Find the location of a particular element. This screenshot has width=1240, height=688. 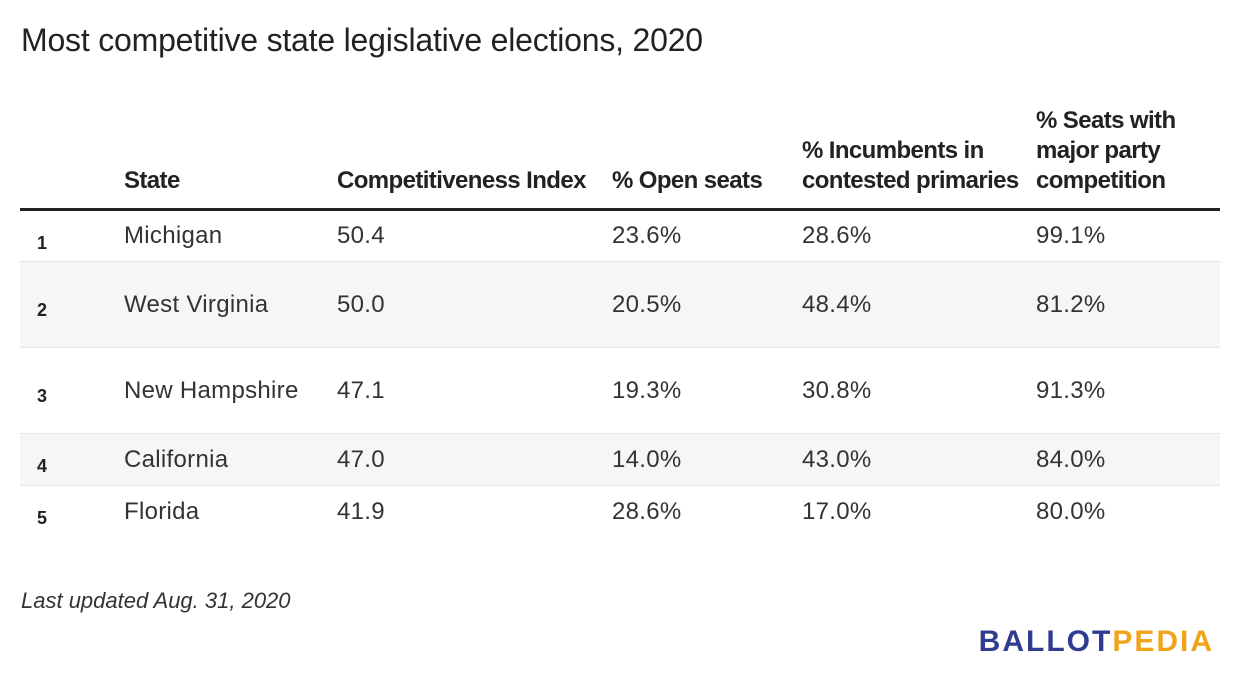

row-incumbents: 30.8% is located at coordinates (837, 390).